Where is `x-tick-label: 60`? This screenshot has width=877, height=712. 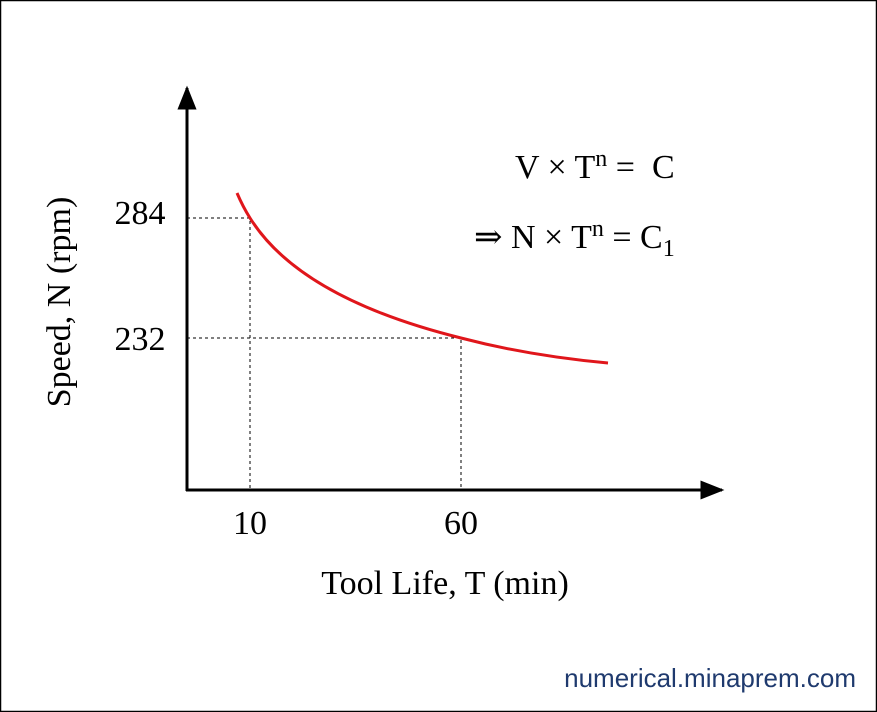 x-tick-label: 60 is located at coordinates (461, 523).